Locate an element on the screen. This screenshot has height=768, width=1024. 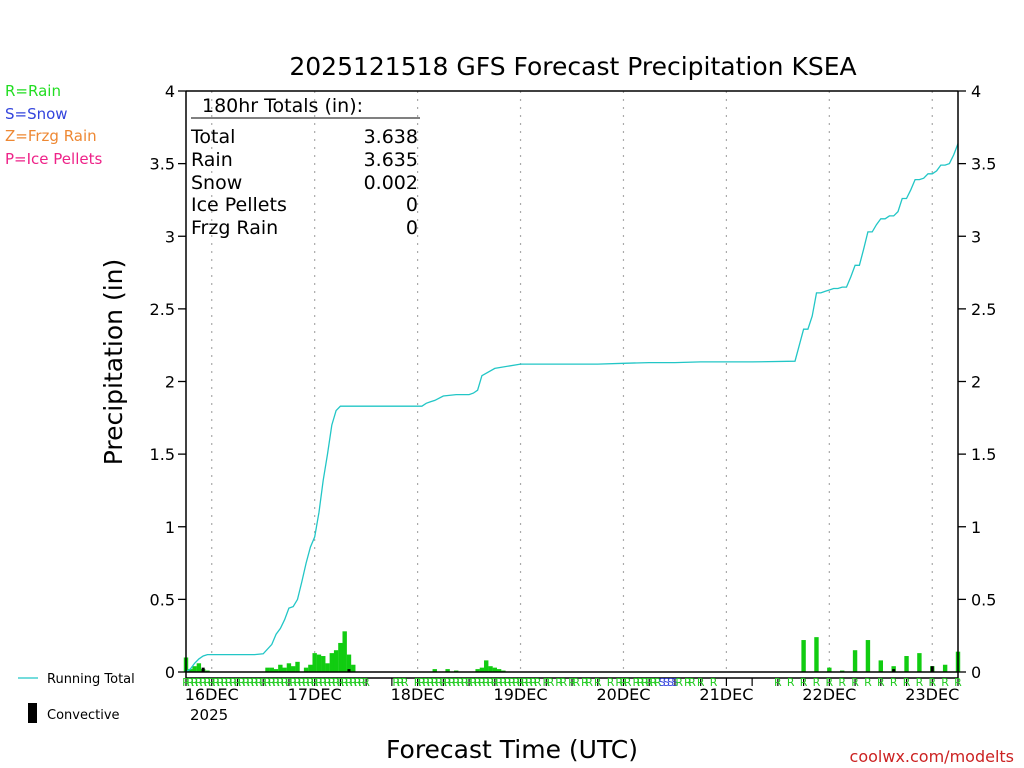
convective-bars is located at coordinates (567, 669).